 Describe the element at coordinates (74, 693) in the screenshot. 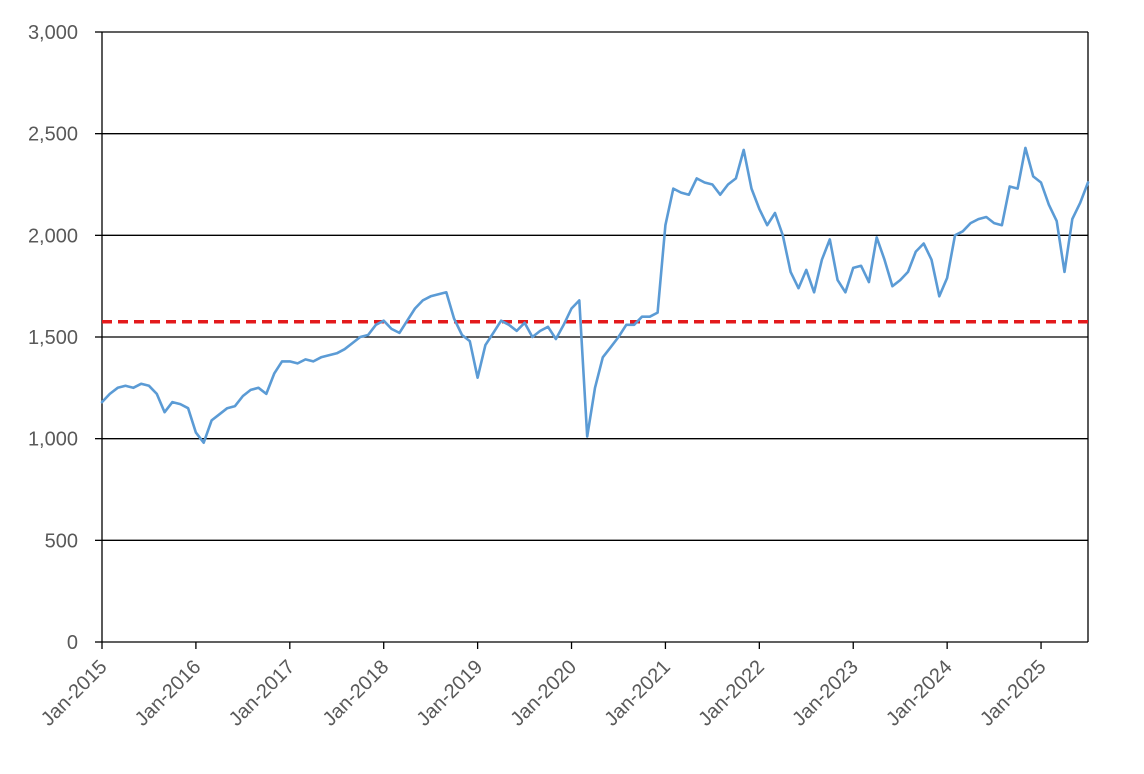

I see `x-tick-label: Jan-2015` at that location.